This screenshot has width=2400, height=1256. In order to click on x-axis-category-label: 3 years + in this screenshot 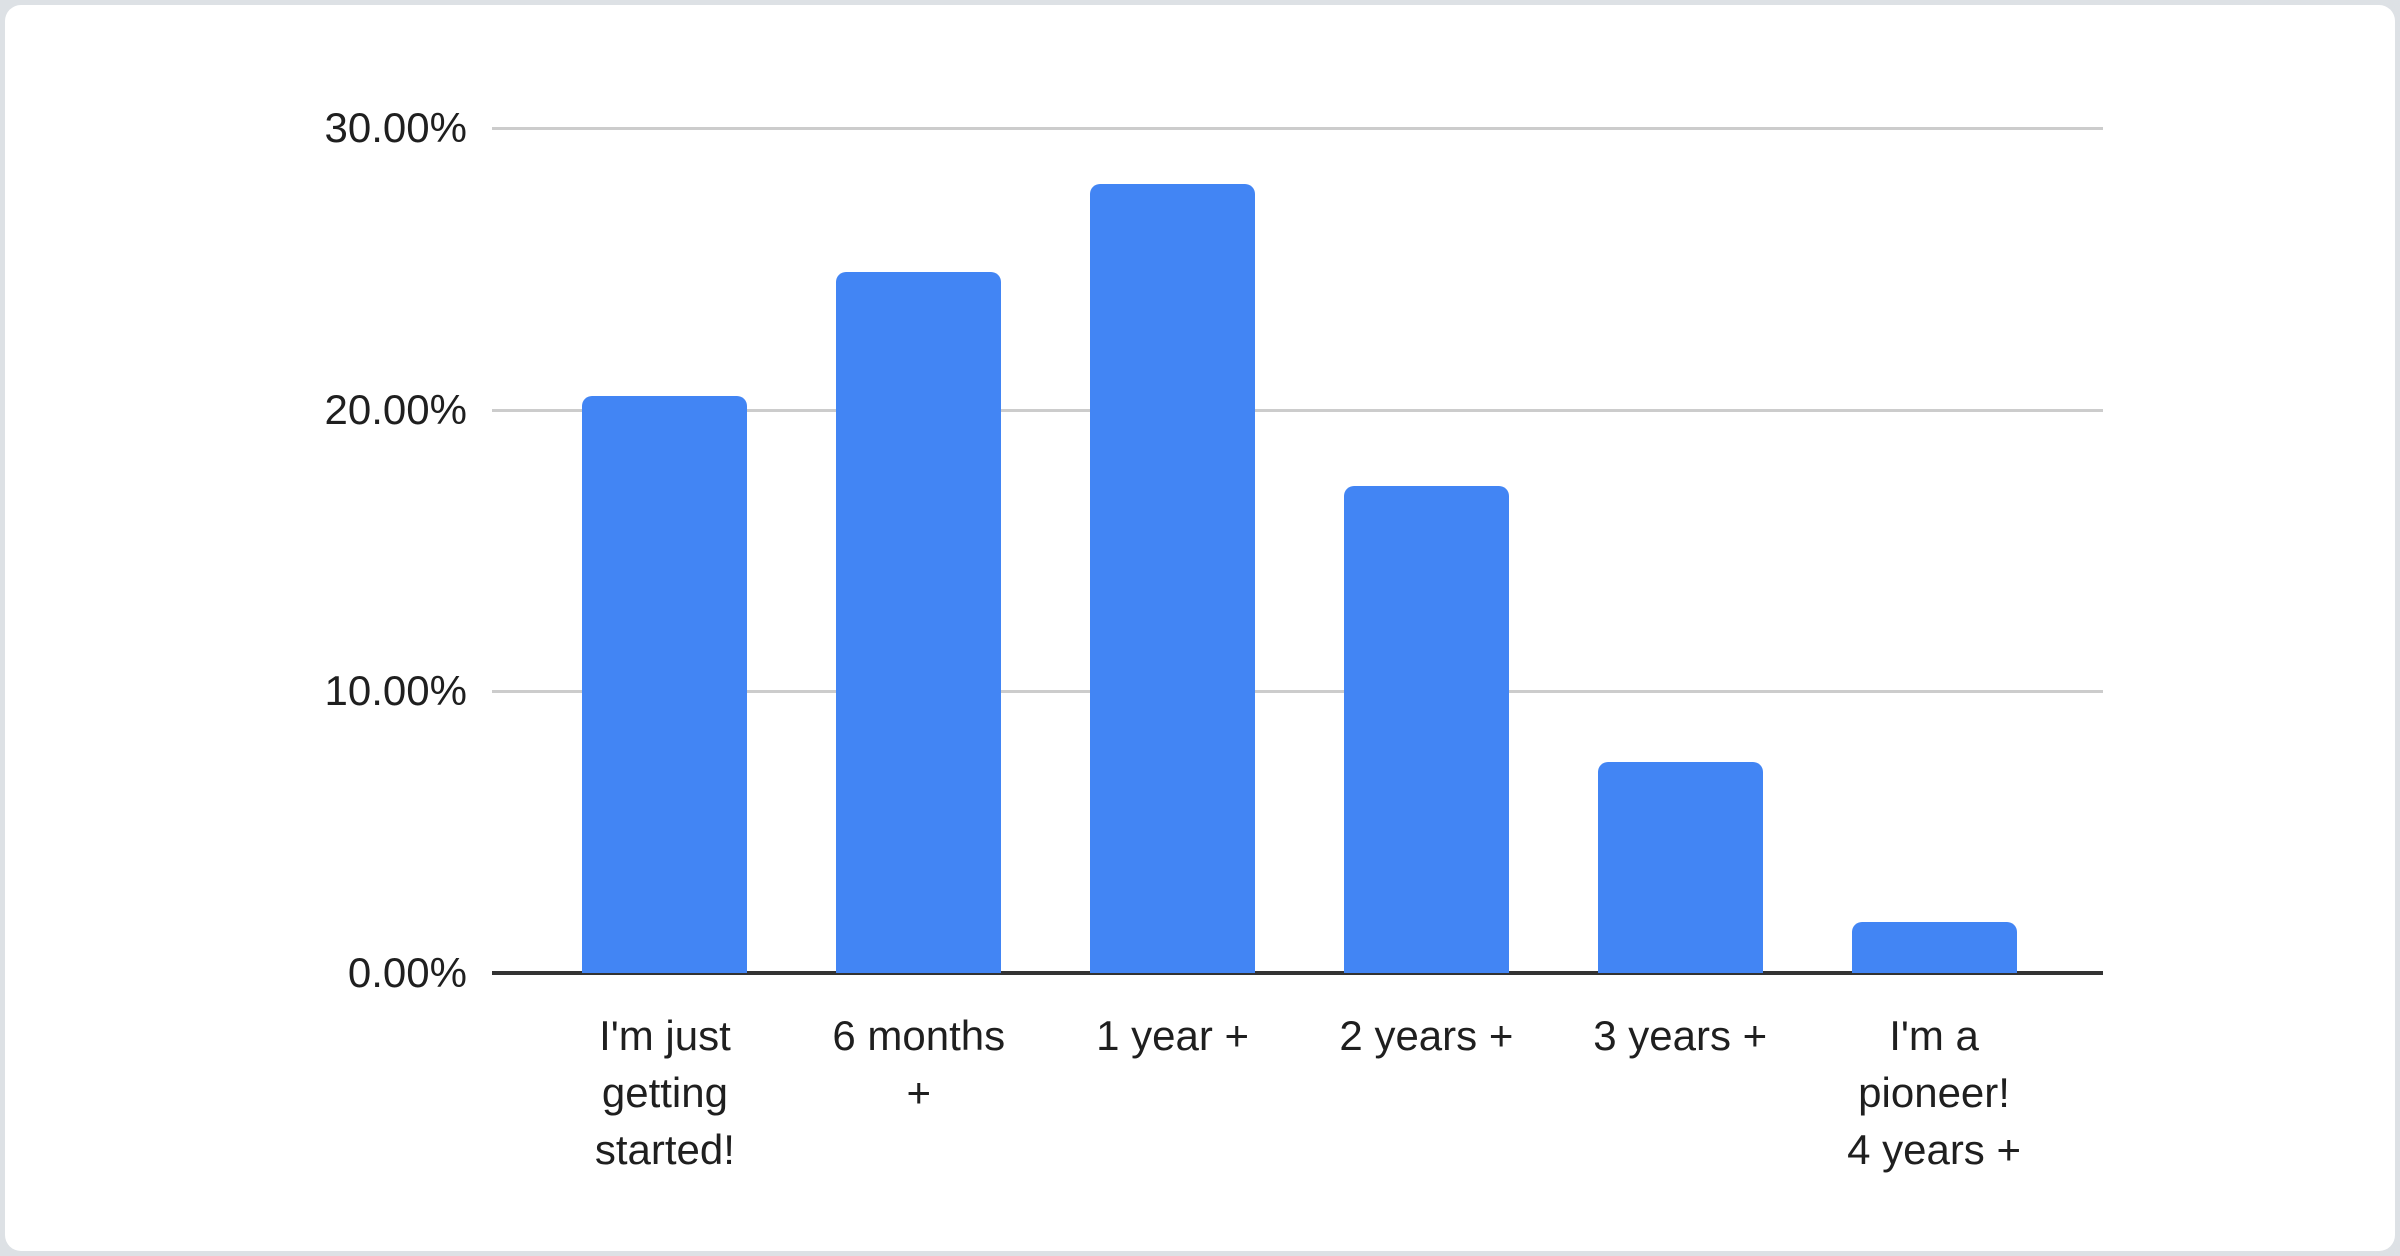, I will do `click(1680, 1035)`.